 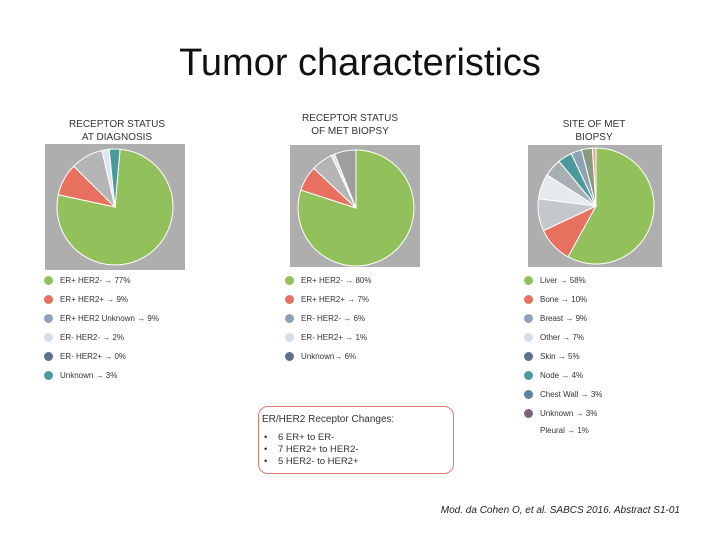 What do you see at coordinates (360, 63) in the screenshot?
I see `page-title: Tumor characteristics` at bounding box center [360, 63].